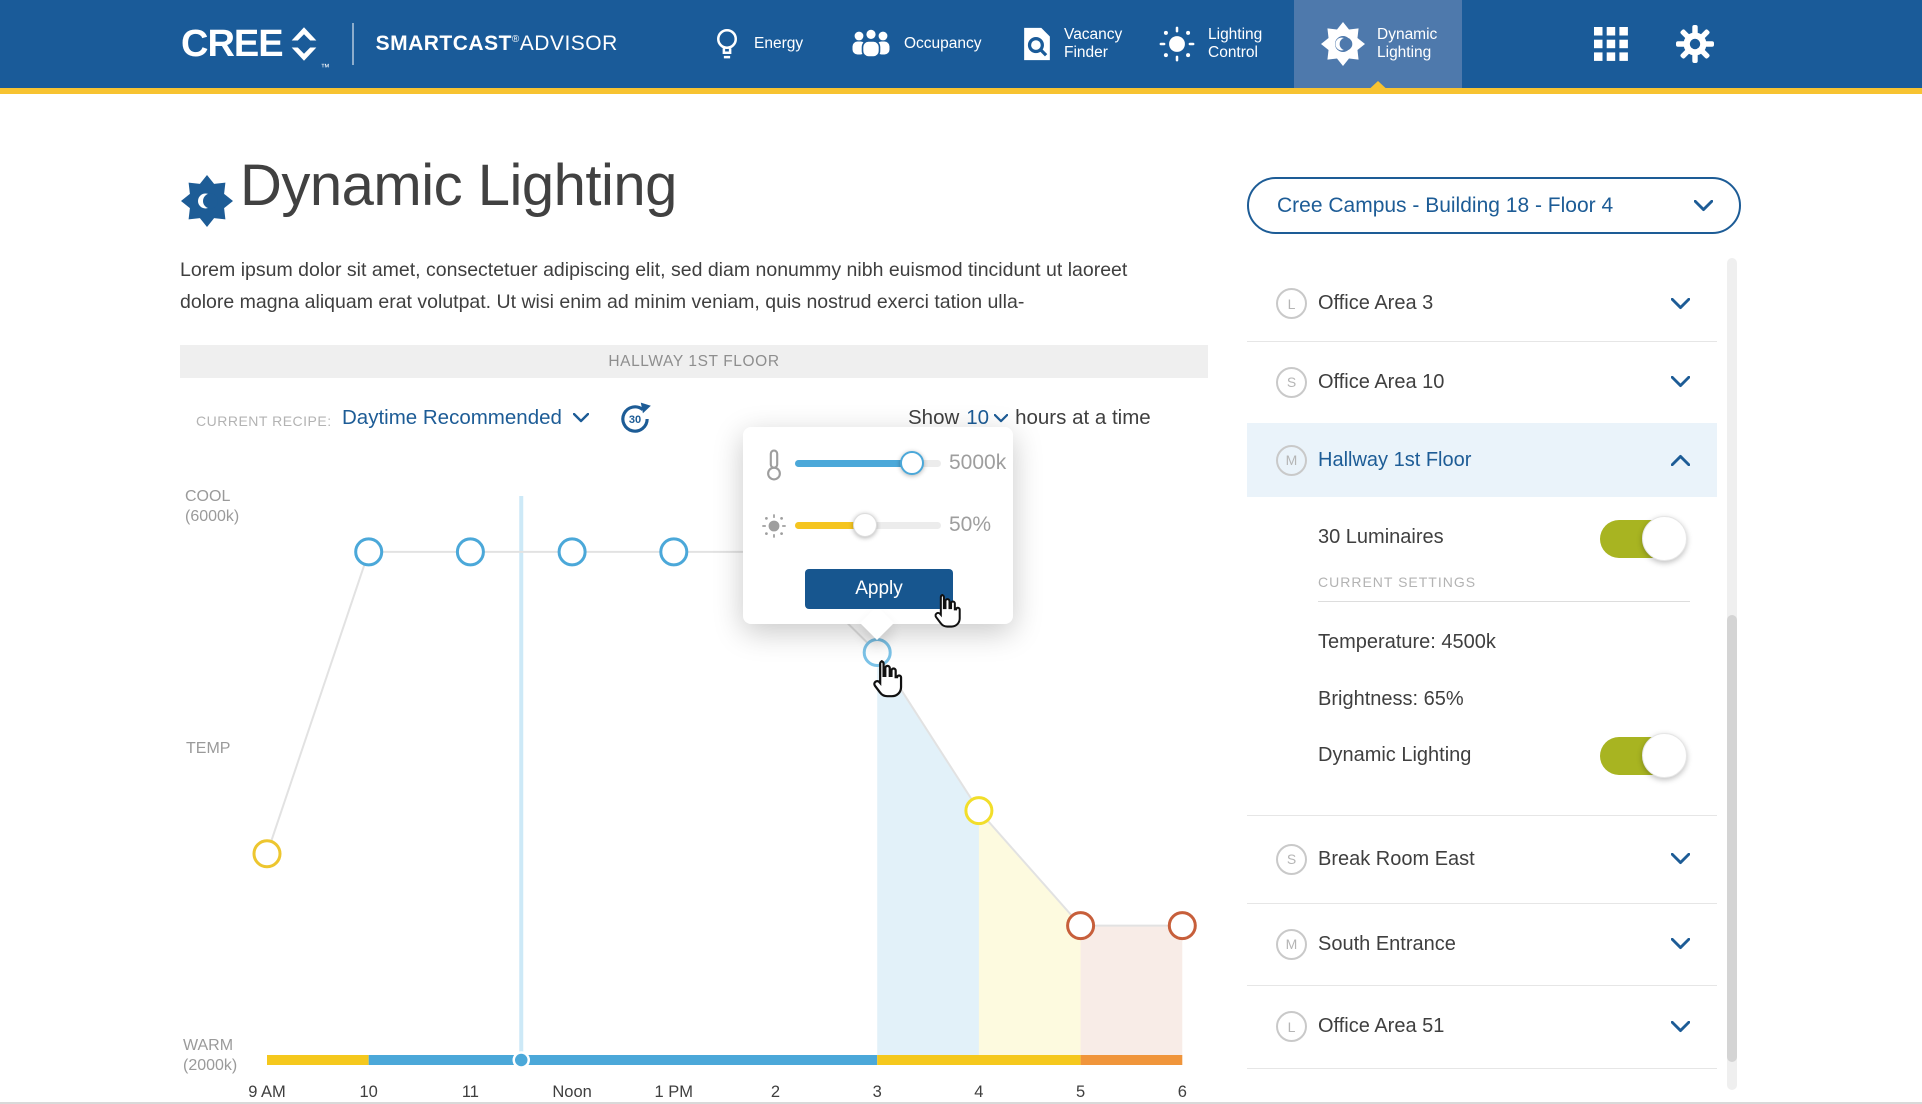  What do you see at coordinates (458, 185) in the screenshot?
I see `page-title: Dynamic Lighting` at bounding box center [458, 185].